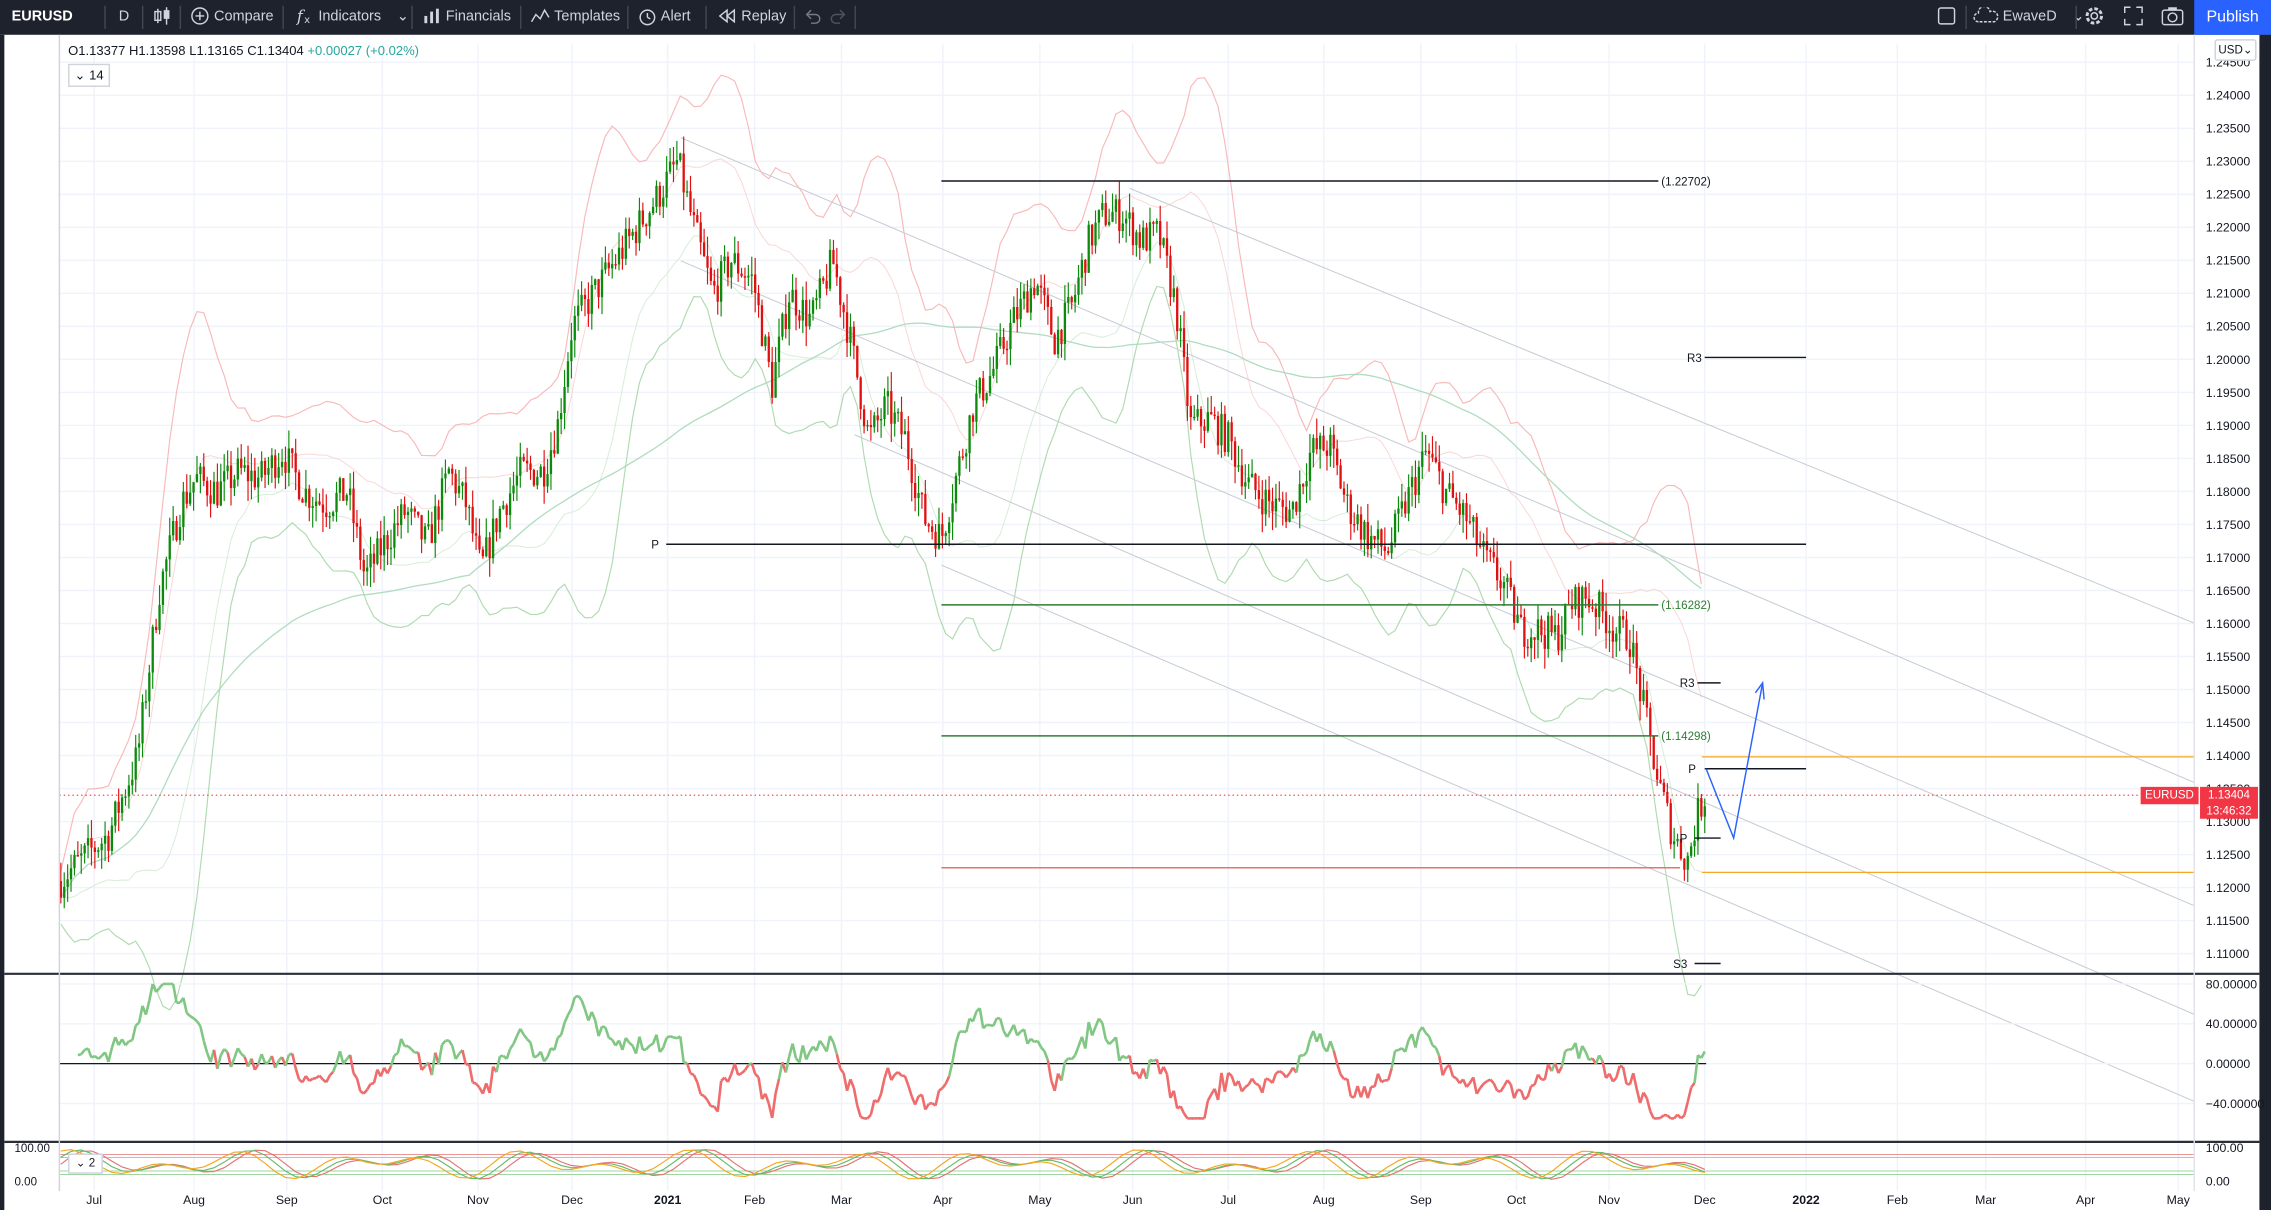 This screenshot has width=2271, height=1210. Describe the element at coordinates (2232, 17) in the screenshot. I see `publish-button: Publish` at that location.